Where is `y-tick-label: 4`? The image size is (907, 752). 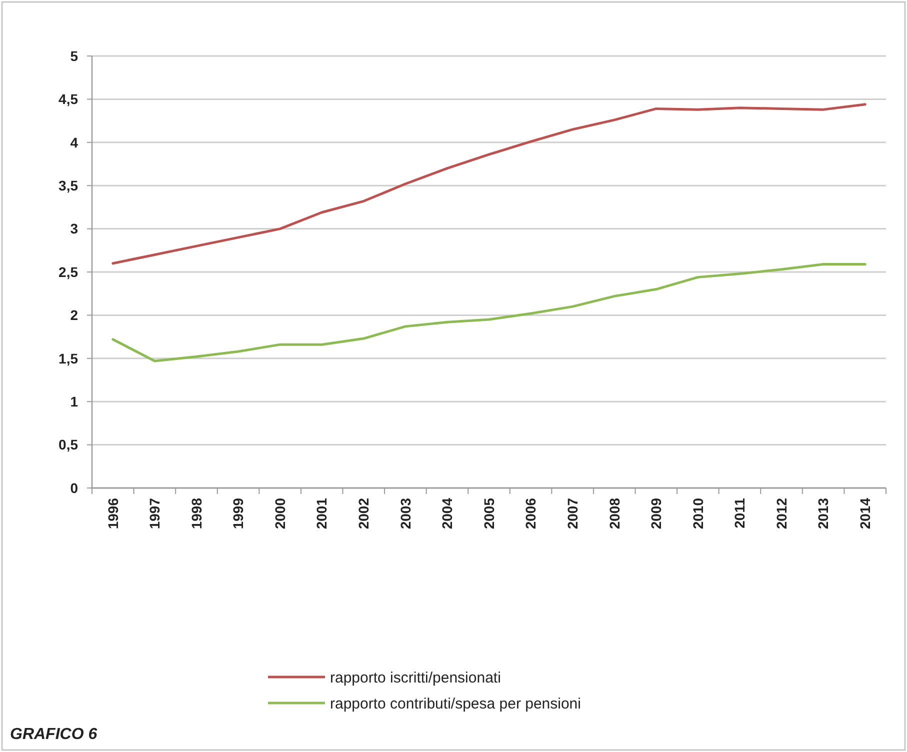
y-tick-label: 4 is located at coordinates (74, 142).